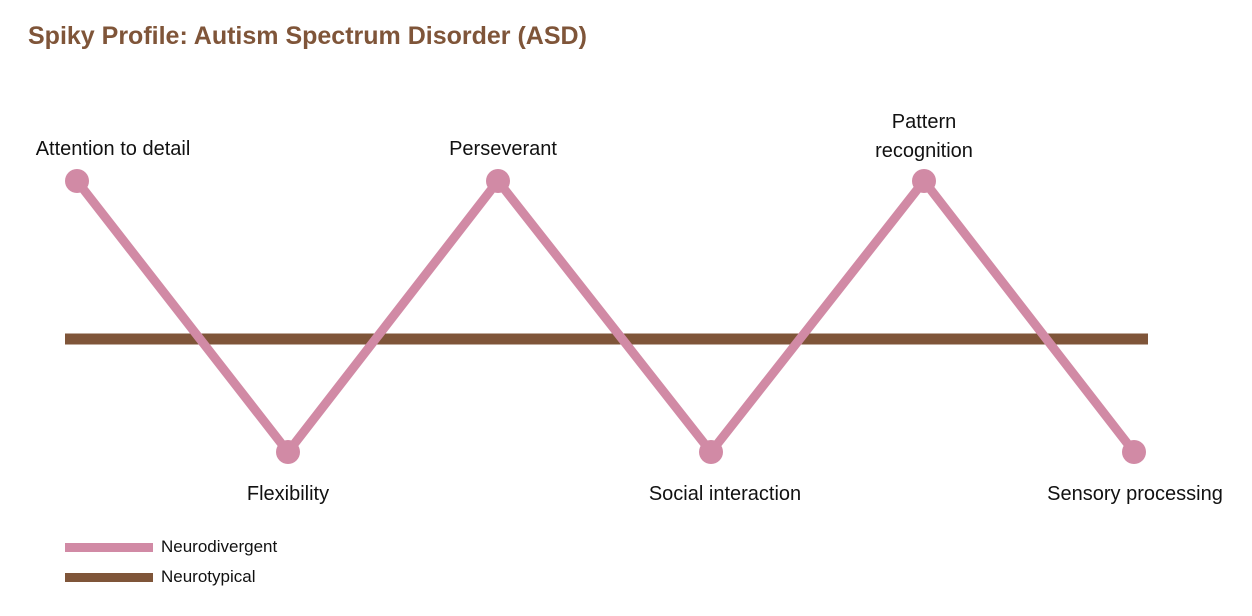 Image resolution: width=1252 pixels, height=616 pixels. What do you see at coordinates (1135, 494) in the screenshot?
I see `category-label: Sensory processing` at bounding box center [1135, 494].